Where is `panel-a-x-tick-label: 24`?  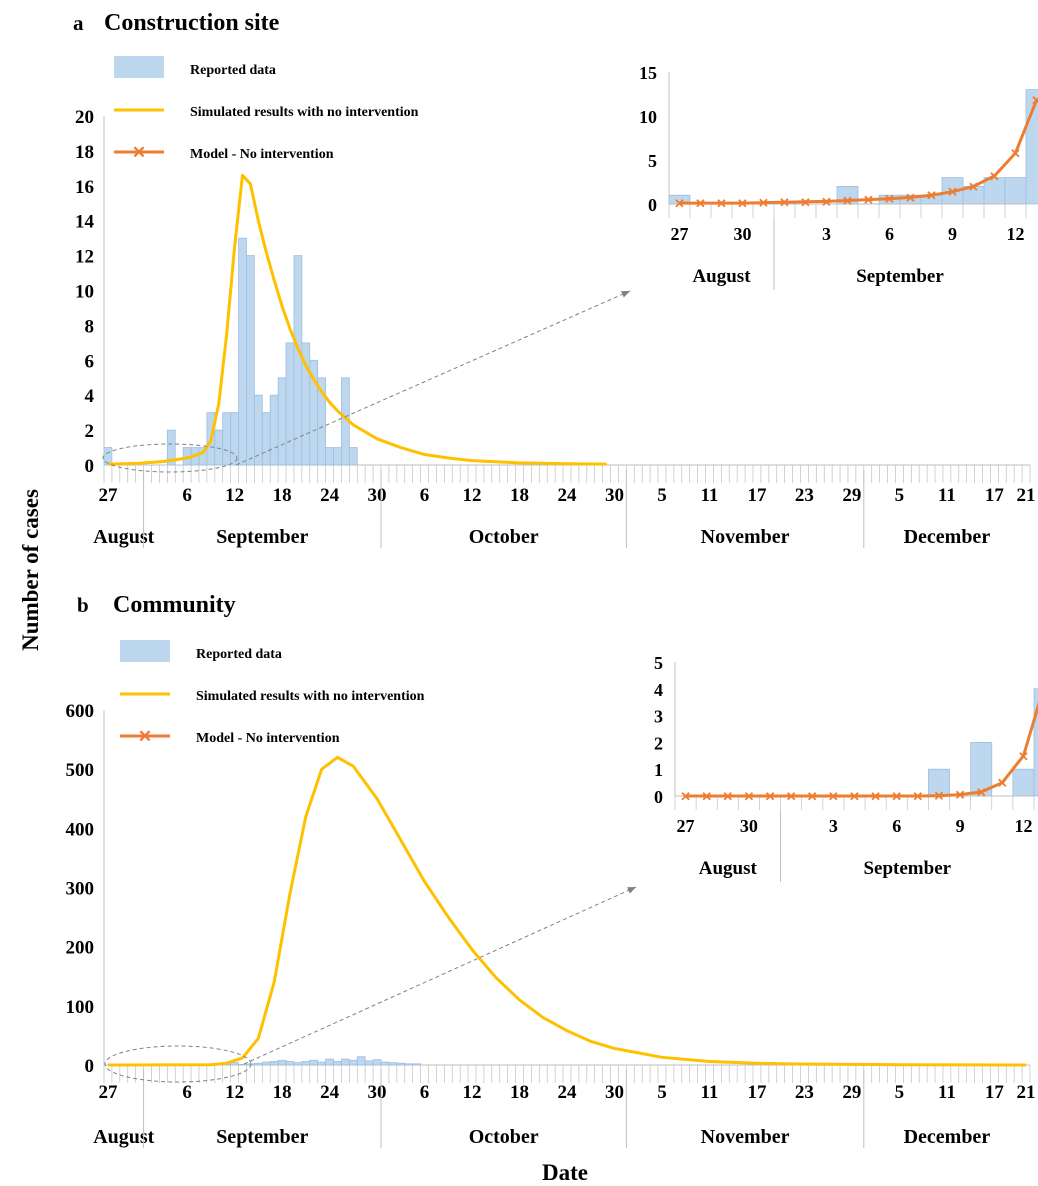 panel-a-x-tick-label: 24 is located at coordinates (330, 495).